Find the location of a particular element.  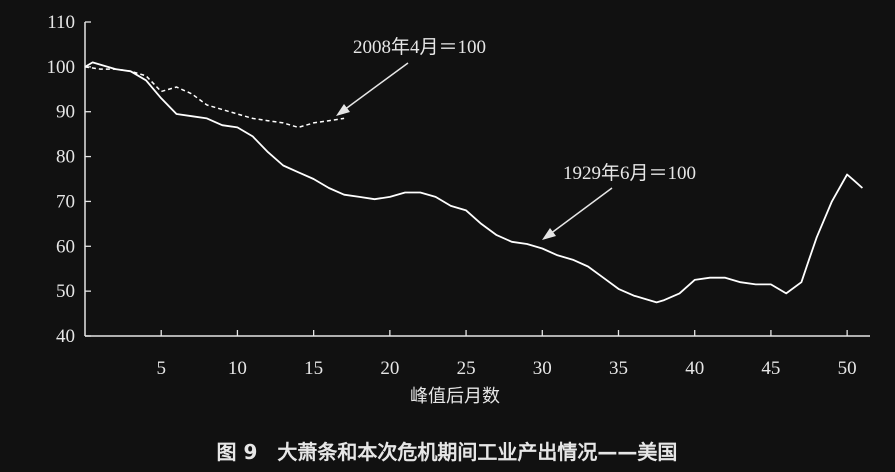

x-tick-label: 30 is located at coordinates (542, 368).